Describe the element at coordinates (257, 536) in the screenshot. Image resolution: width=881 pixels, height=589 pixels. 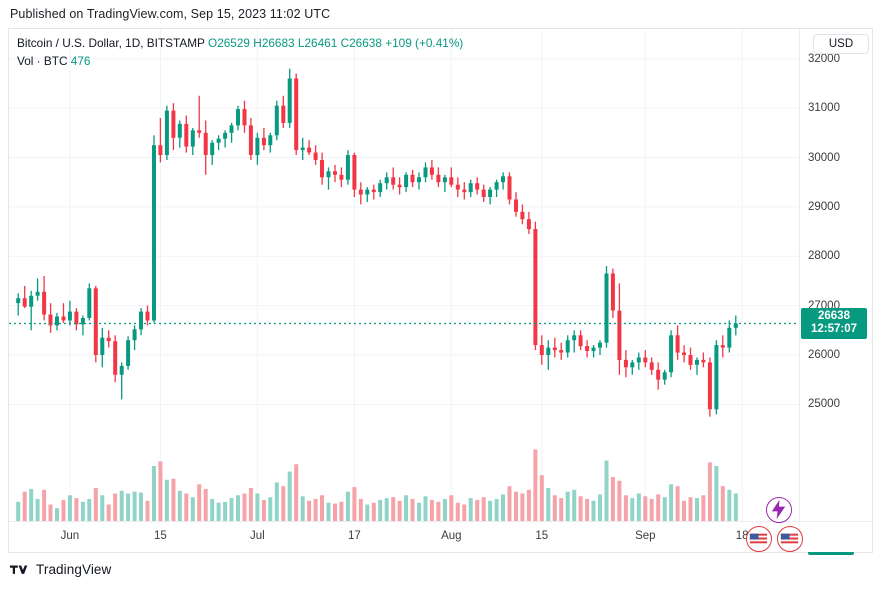
I see `time-axis-tick: Jul` at that location.